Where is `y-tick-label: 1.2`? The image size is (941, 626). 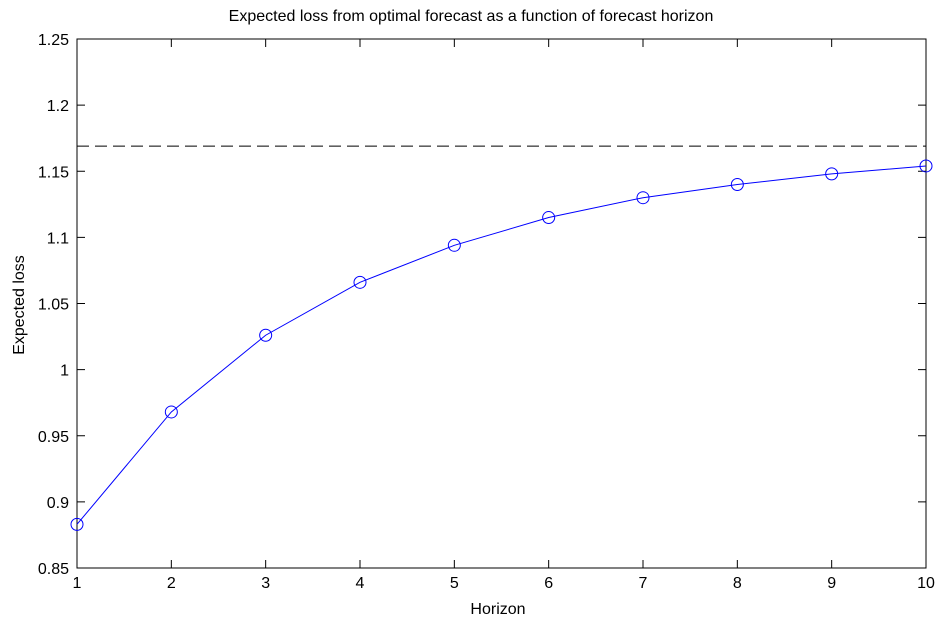
y-tick-label: 1.2 is located at coordinates (58, 106).